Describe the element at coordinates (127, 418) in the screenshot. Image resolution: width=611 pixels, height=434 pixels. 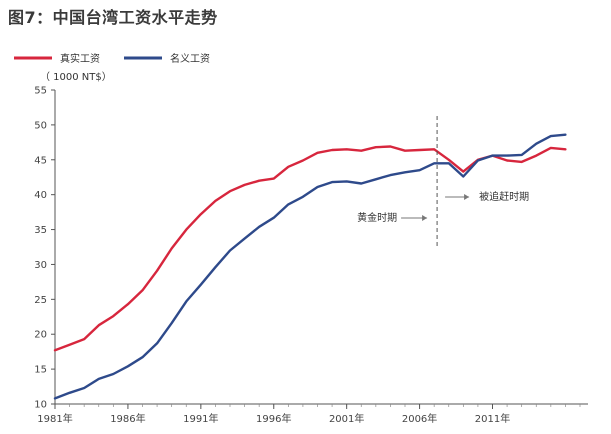
I see `x-tick-label: 1986年` at that location.